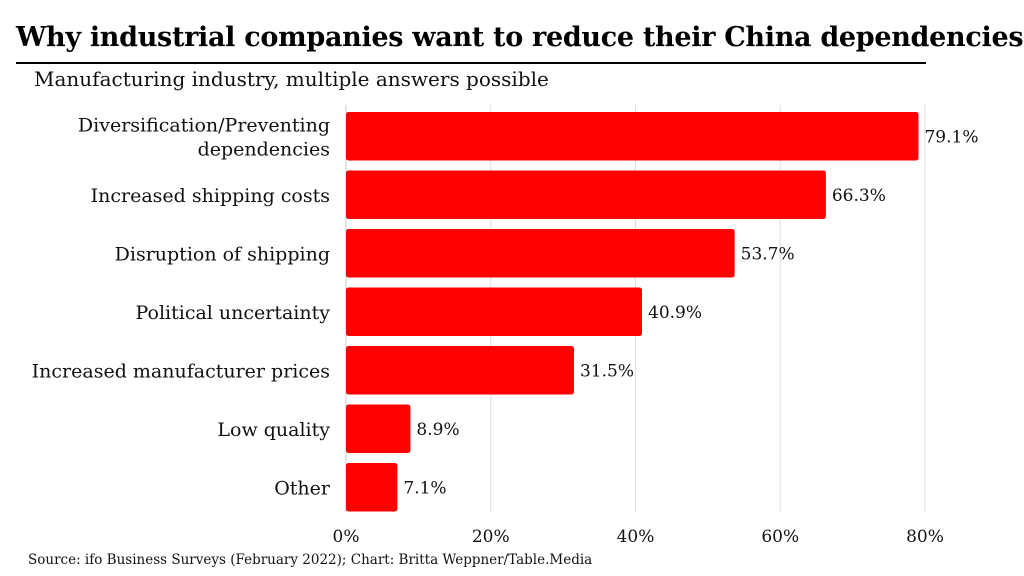 This screenshot has width=1024, height=576. What do you see at coordinates (302, 488) in the screenshot?
I see `category-label: Other` at bounding box center [302, 488].